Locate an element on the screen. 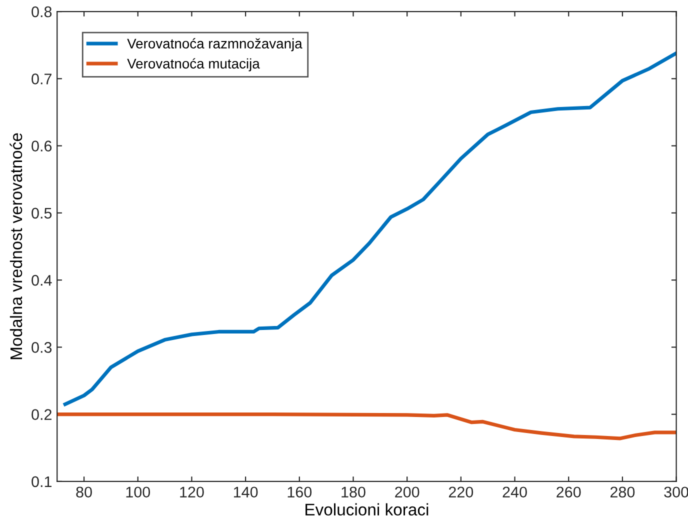  x-axis-title: Evolucioni koraci is located at coordinates (367, 509).